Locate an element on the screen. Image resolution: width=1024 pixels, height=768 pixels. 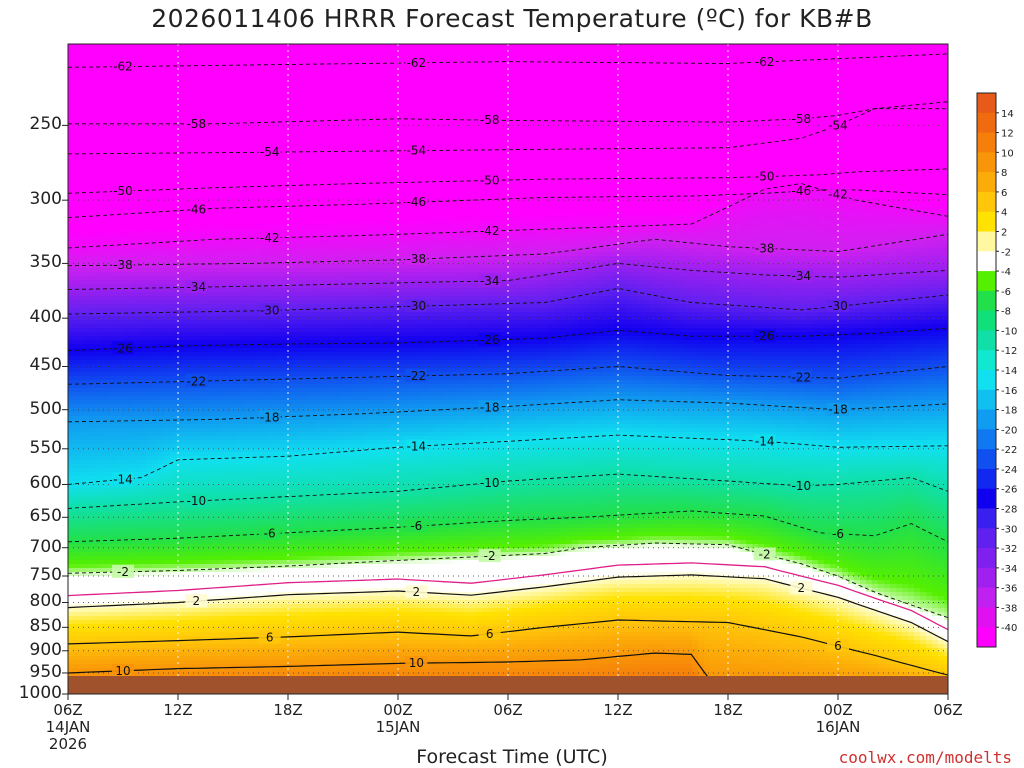
credit-link: coolwx.com/modelts is located at coordinates (925, 757).